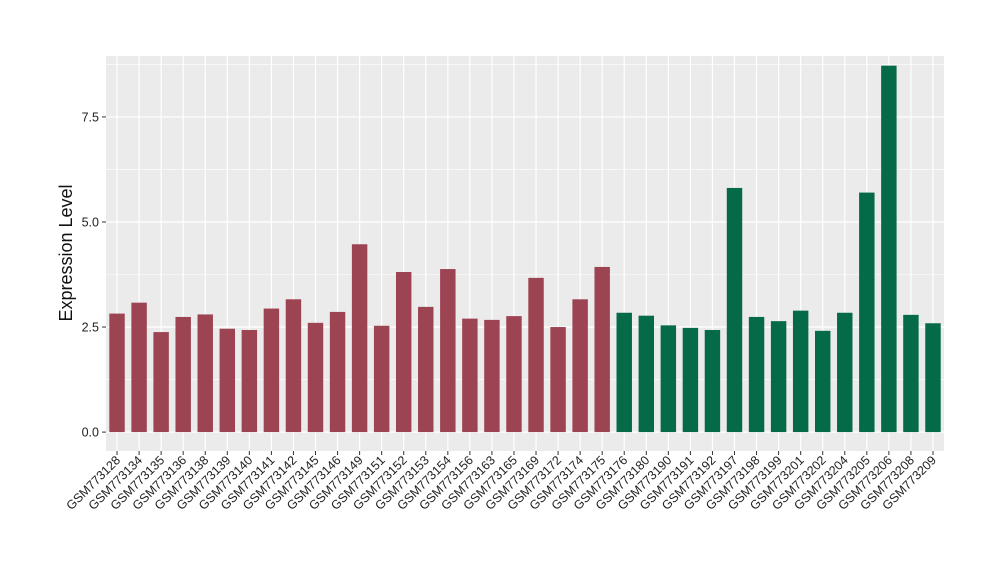 The height and width of the screenshot is (580, 1000). Describe the element at coordinates (90, 222) in the screenshot. I see `y-tick-label: 5.0` at that location.